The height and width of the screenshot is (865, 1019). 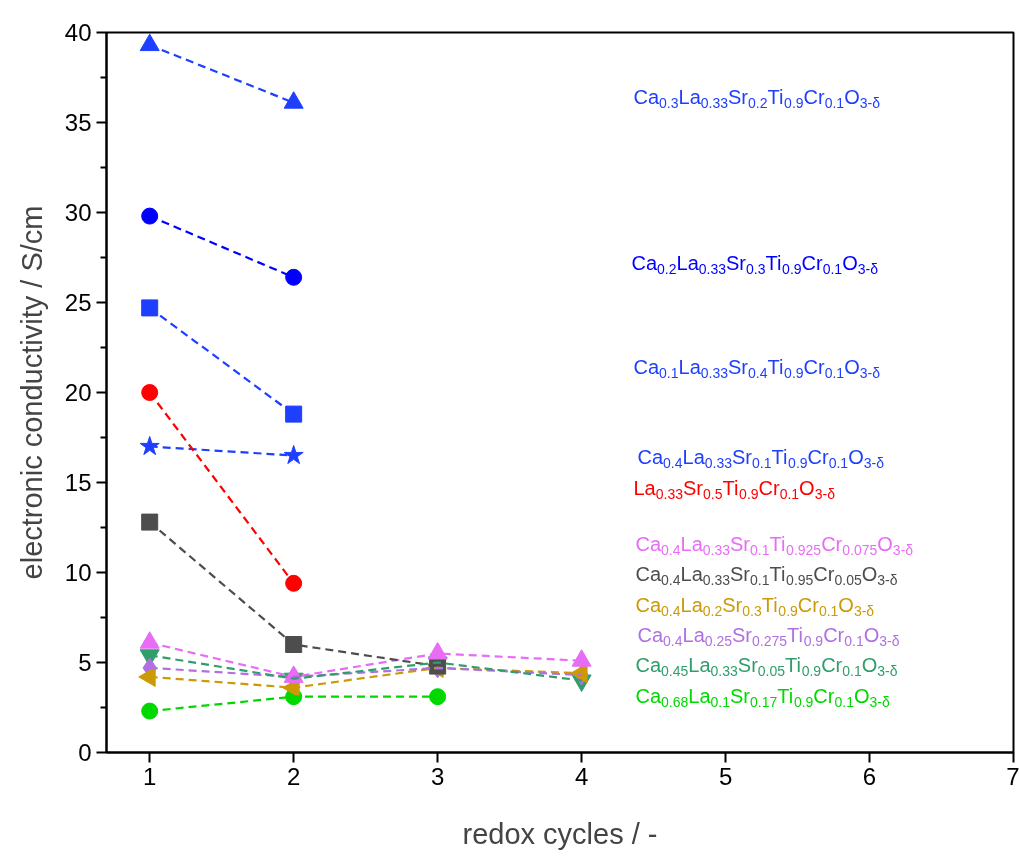 What do you see at coordinates (78, 212) in the screenshot?
I see `y-tick-label: 30` at bounding box center [78, 212].